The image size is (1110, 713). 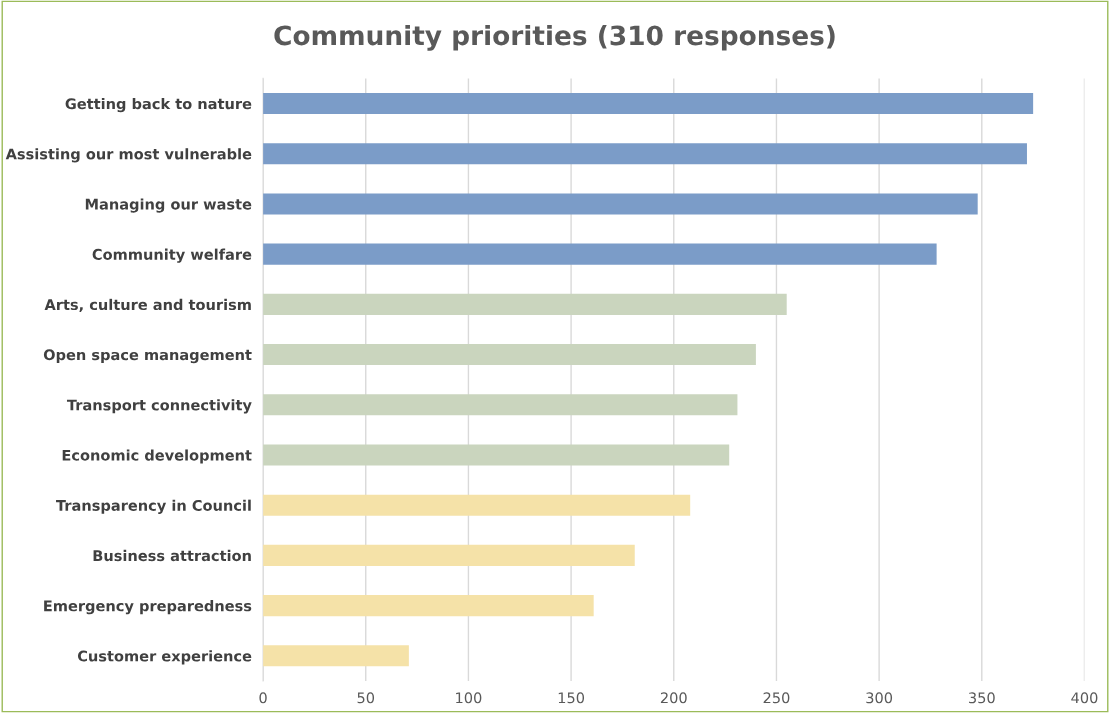 I want to click on y-tick-label: Transparency in Council, so click(x=153, y=506).